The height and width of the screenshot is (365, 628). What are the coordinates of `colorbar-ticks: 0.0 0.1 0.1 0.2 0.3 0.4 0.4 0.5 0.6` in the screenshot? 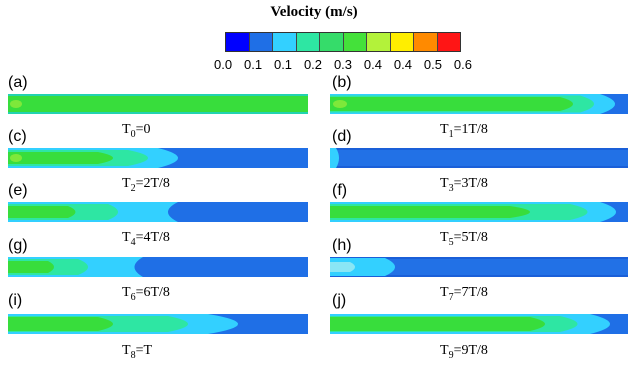 It's located at (343, 64).